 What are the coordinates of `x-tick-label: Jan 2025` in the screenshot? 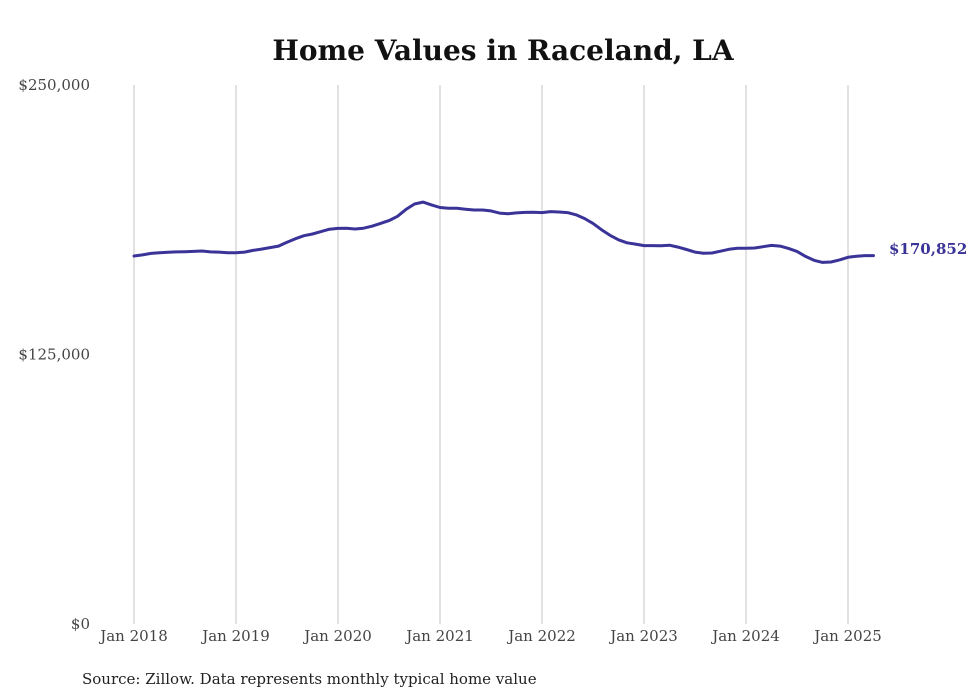 It's located at (847, 636).